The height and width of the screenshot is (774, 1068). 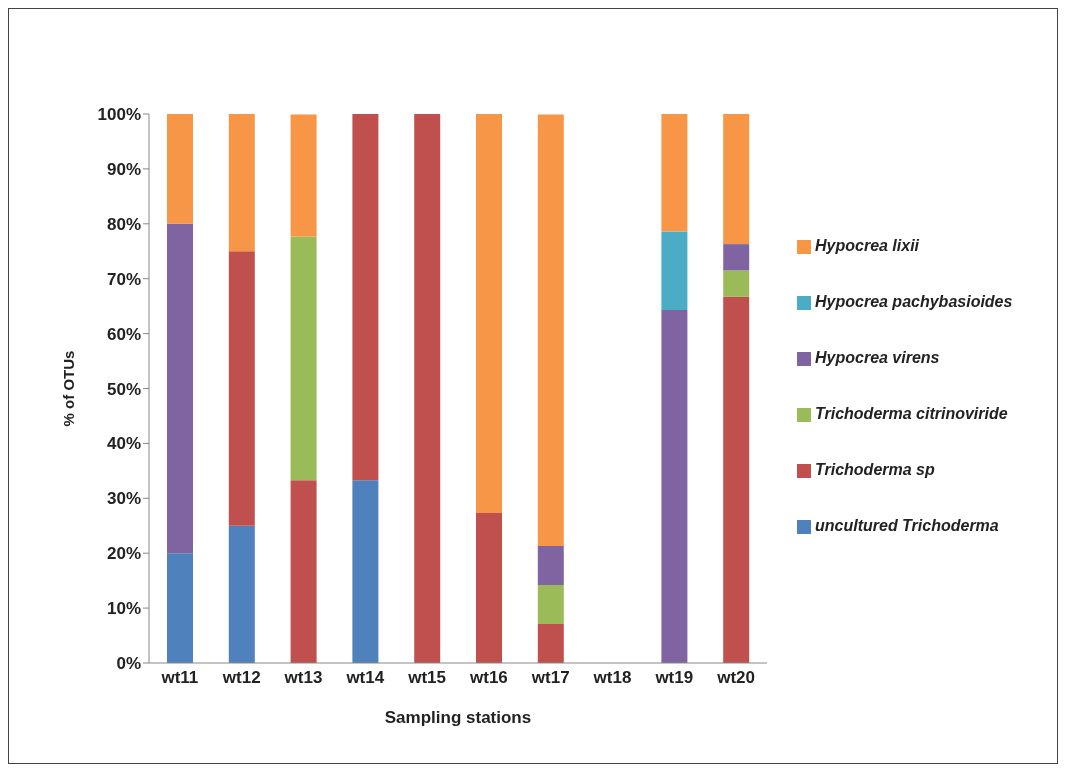 I want to click on y-tick-label: 50%, so click(x=123, y=389).